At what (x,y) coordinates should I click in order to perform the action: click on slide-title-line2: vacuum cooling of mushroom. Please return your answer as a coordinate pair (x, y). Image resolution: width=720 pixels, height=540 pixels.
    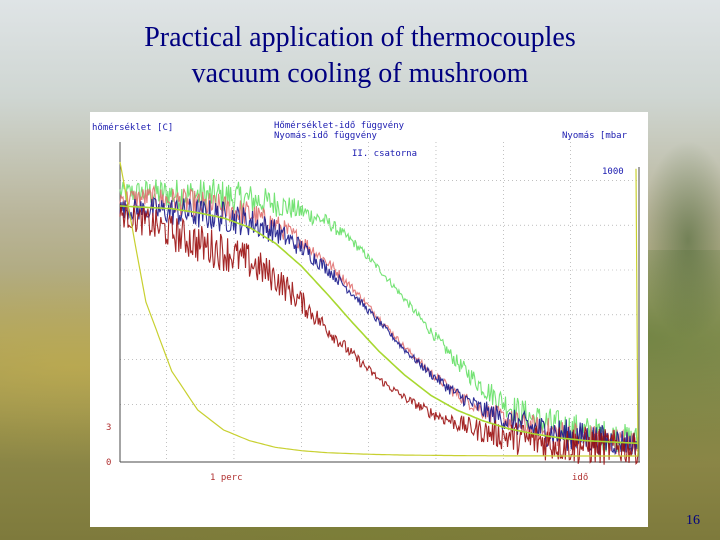
    Looking at the image, I should click on (360, 73).